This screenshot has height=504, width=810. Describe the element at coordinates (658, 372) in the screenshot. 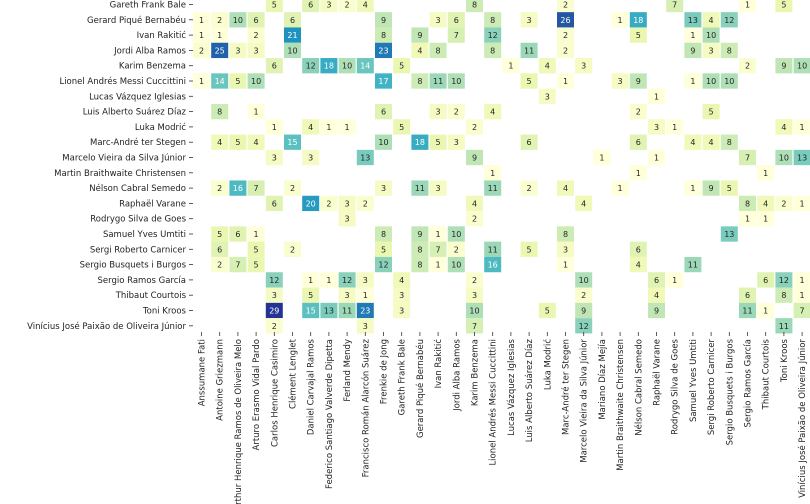

I see `column-label: Raphaël Varane` at that location.